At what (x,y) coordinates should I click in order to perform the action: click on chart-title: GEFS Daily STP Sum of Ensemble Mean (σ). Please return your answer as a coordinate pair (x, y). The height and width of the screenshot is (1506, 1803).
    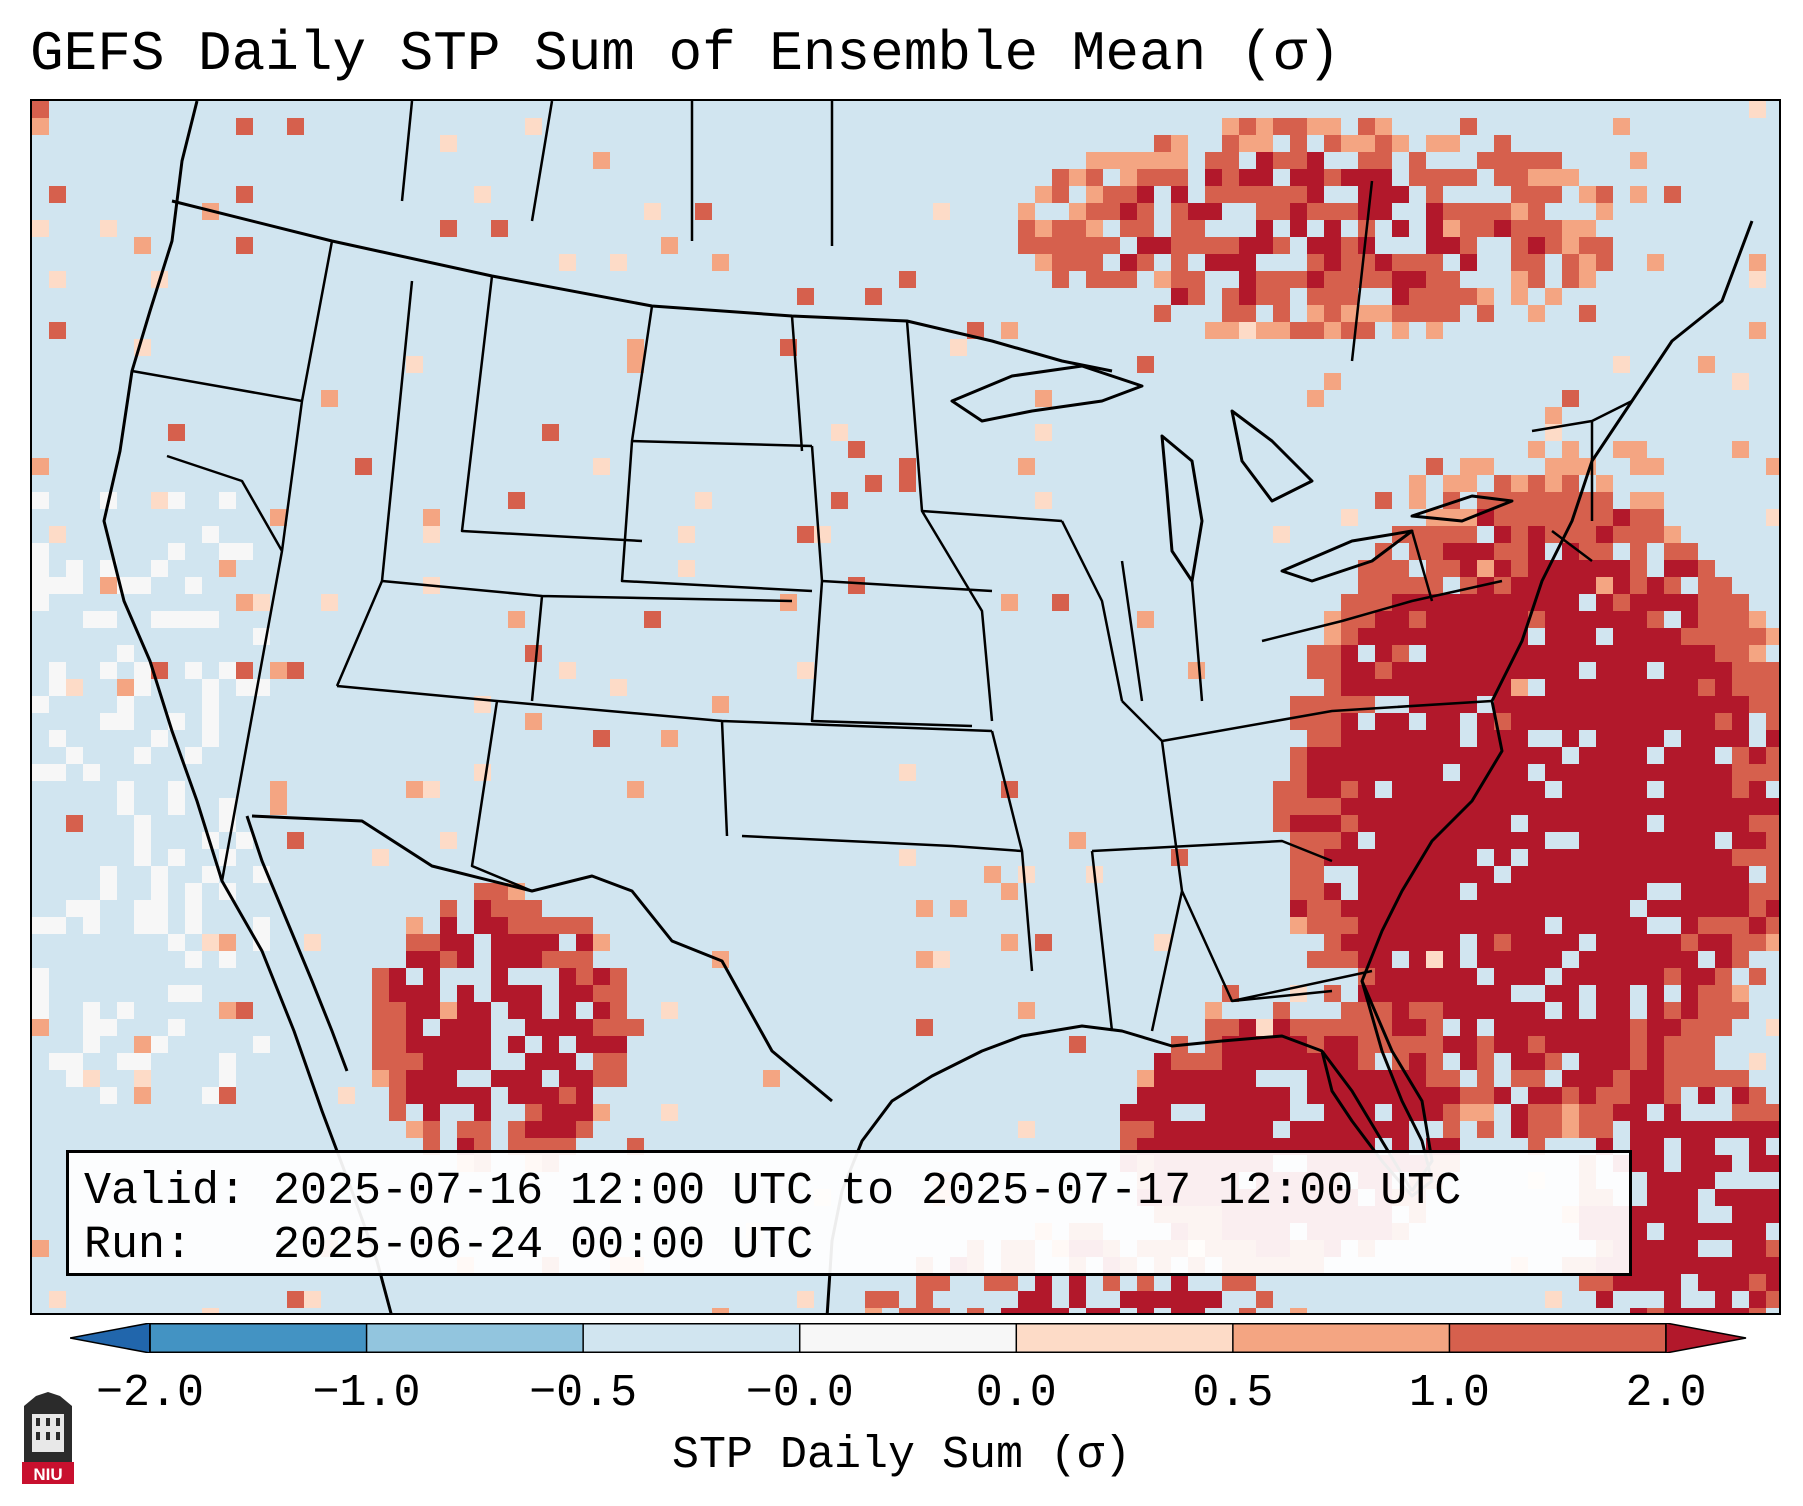
    Looking at the image, I should click on (685, 54).